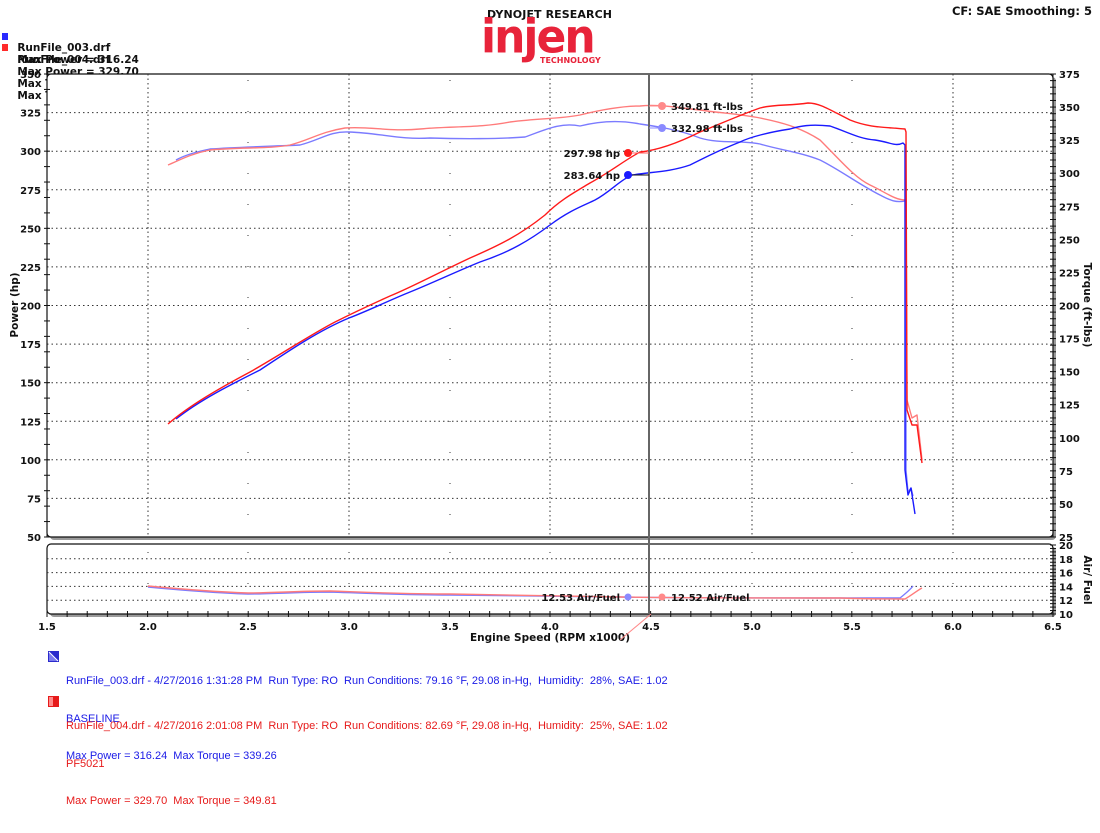 This screenshot has width=1100, height=833. I want to click on svg-text: 297.98 hp, so click(592, 154).